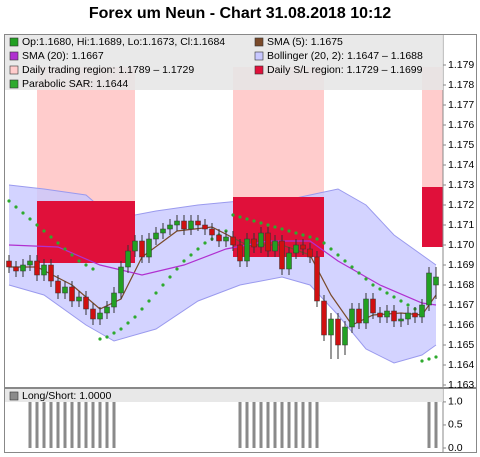  Describe the element at coordinates (305, 42) in the screenshot. I see `legend-label: SMA (5): 1.1675` at that location.